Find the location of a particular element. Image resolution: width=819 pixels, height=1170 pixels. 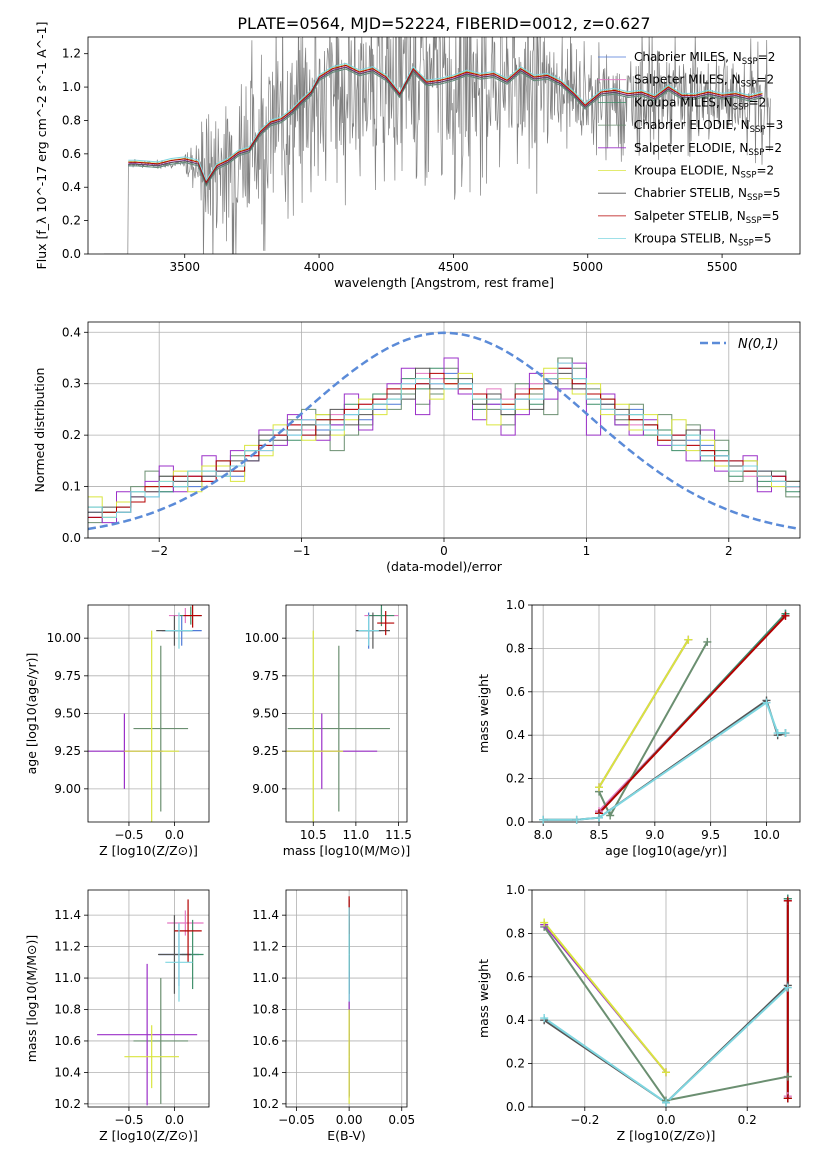

legend-entry: Salpeter ELODIE, NSSP=2 is located at coordinates (708, 149).